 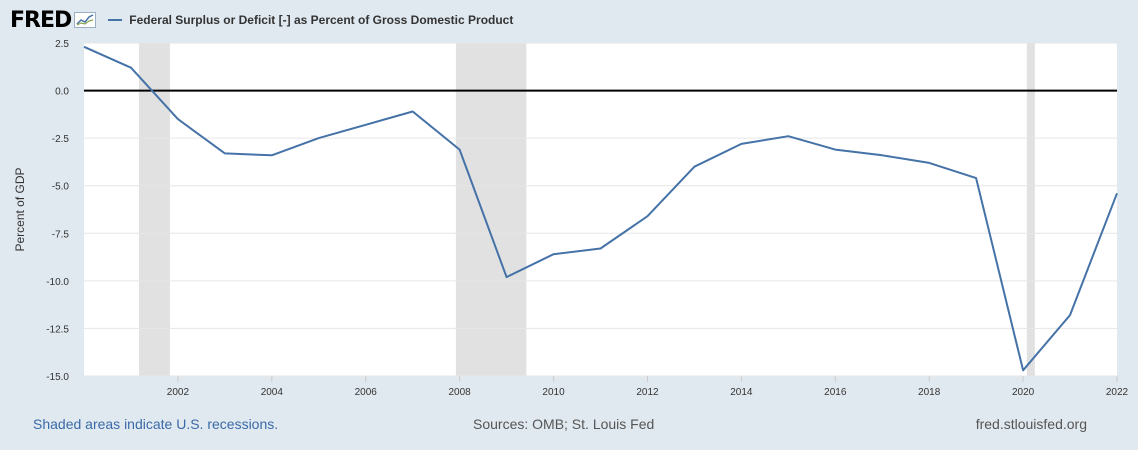 What do you see at coordinates (156, 424) in the screenshot?
I see `recession-note: Shaded areas indicate U.S. recessions.` at bounding box center [156, 424].